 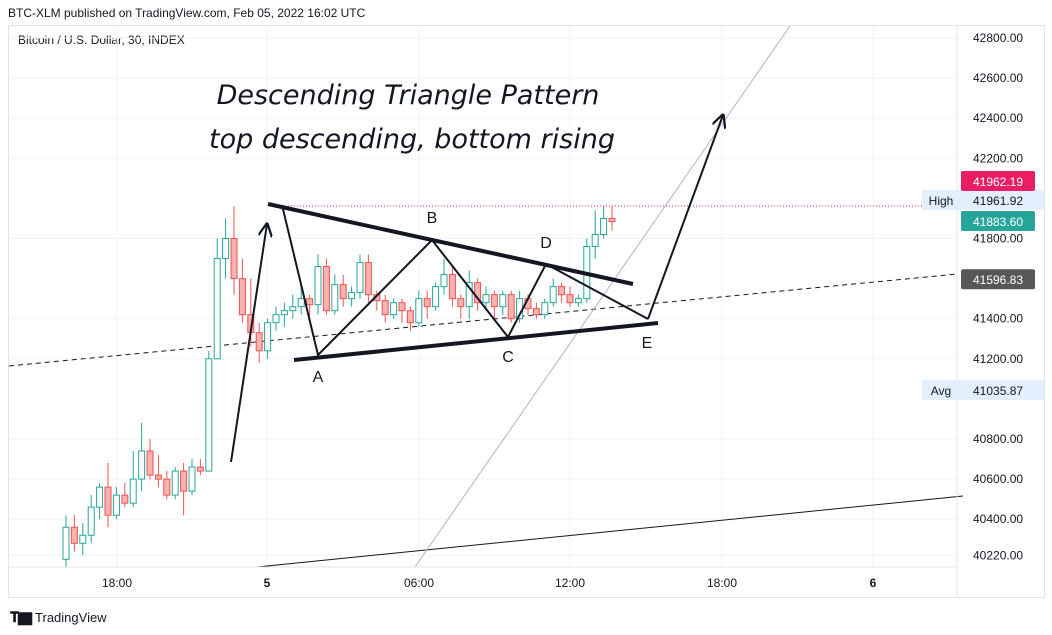 What do you see at coordinates (998, 201) in the screenshot?
I see `price-tag-value: 41961.92` at bounding box center [998, 201].